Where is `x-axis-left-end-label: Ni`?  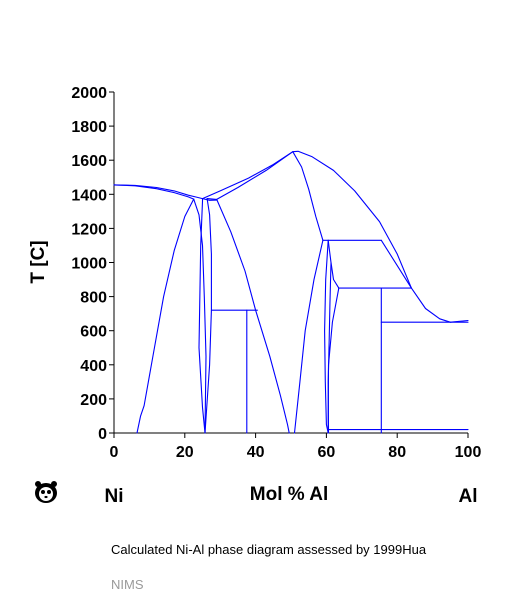
x-axis-left-end-label: Ni is located at coordinates (114, 496).